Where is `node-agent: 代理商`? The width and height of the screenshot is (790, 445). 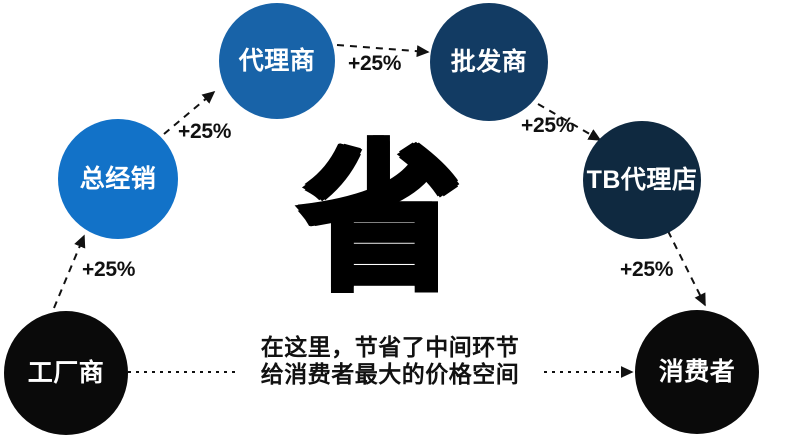 node-agent: 代理商 is located at coordinates (277, 61).